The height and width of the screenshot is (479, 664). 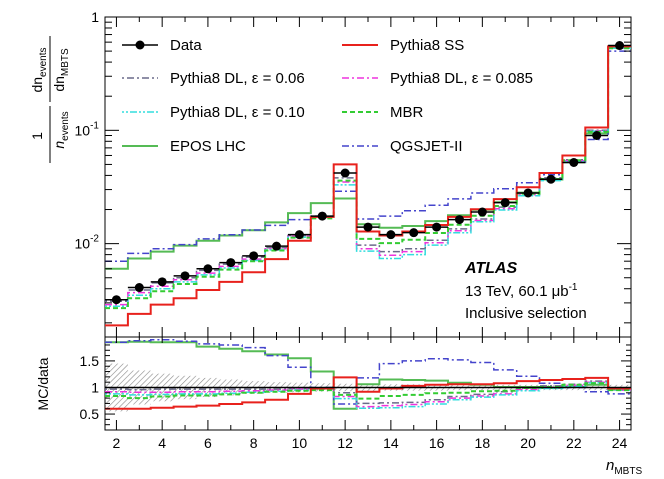 I want to click on x-tick-label: 6, so click(x=208, y=443).